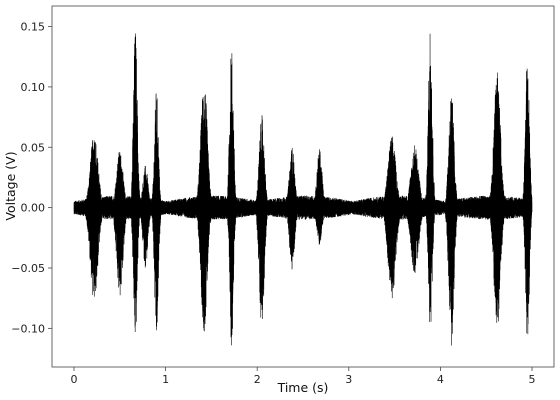  I want to click on x-tick-label: 2, so click(257, 379).